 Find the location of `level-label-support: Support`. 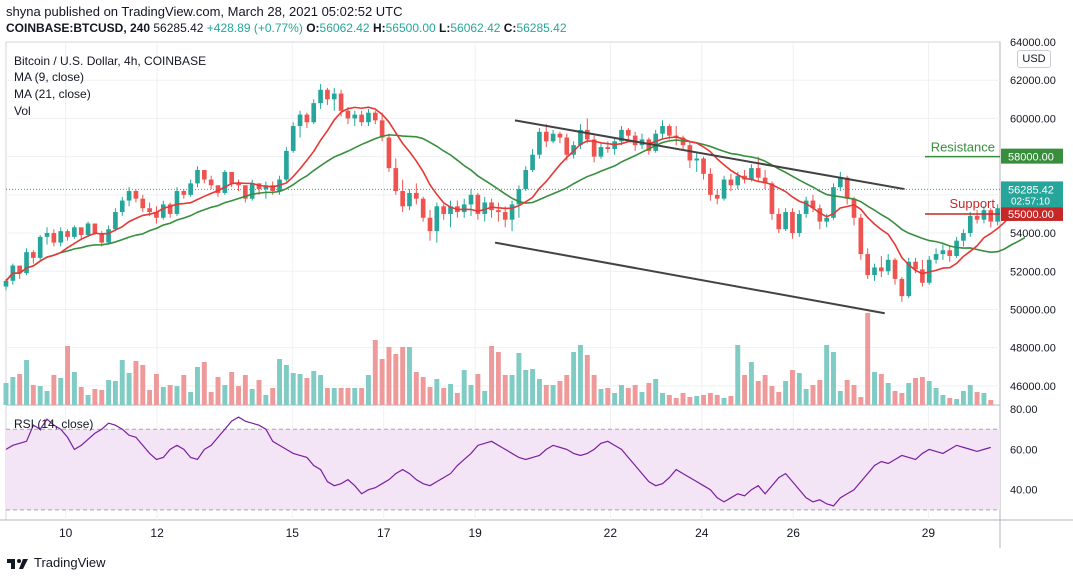

level-label-support: Support is located at coordinates (972, 203).